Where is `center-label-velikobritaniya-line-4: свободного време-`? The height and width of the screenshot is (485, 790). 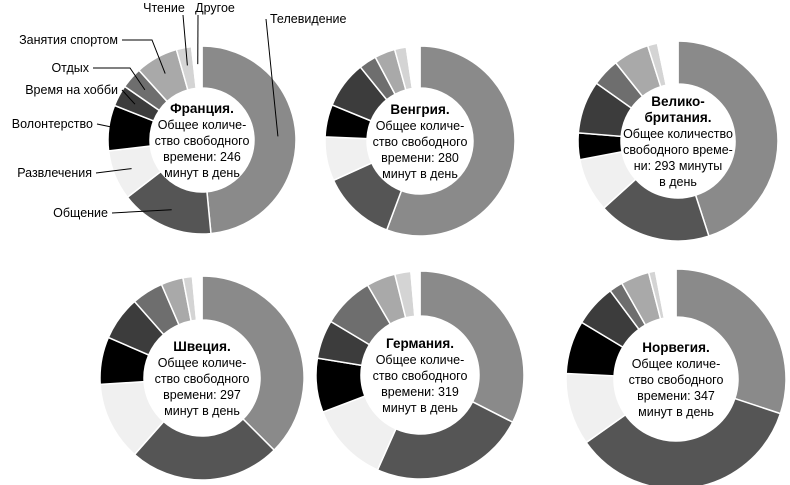 center-label-velikobritaniya-line-4: свободного време- is located at coordinates (678, 150).